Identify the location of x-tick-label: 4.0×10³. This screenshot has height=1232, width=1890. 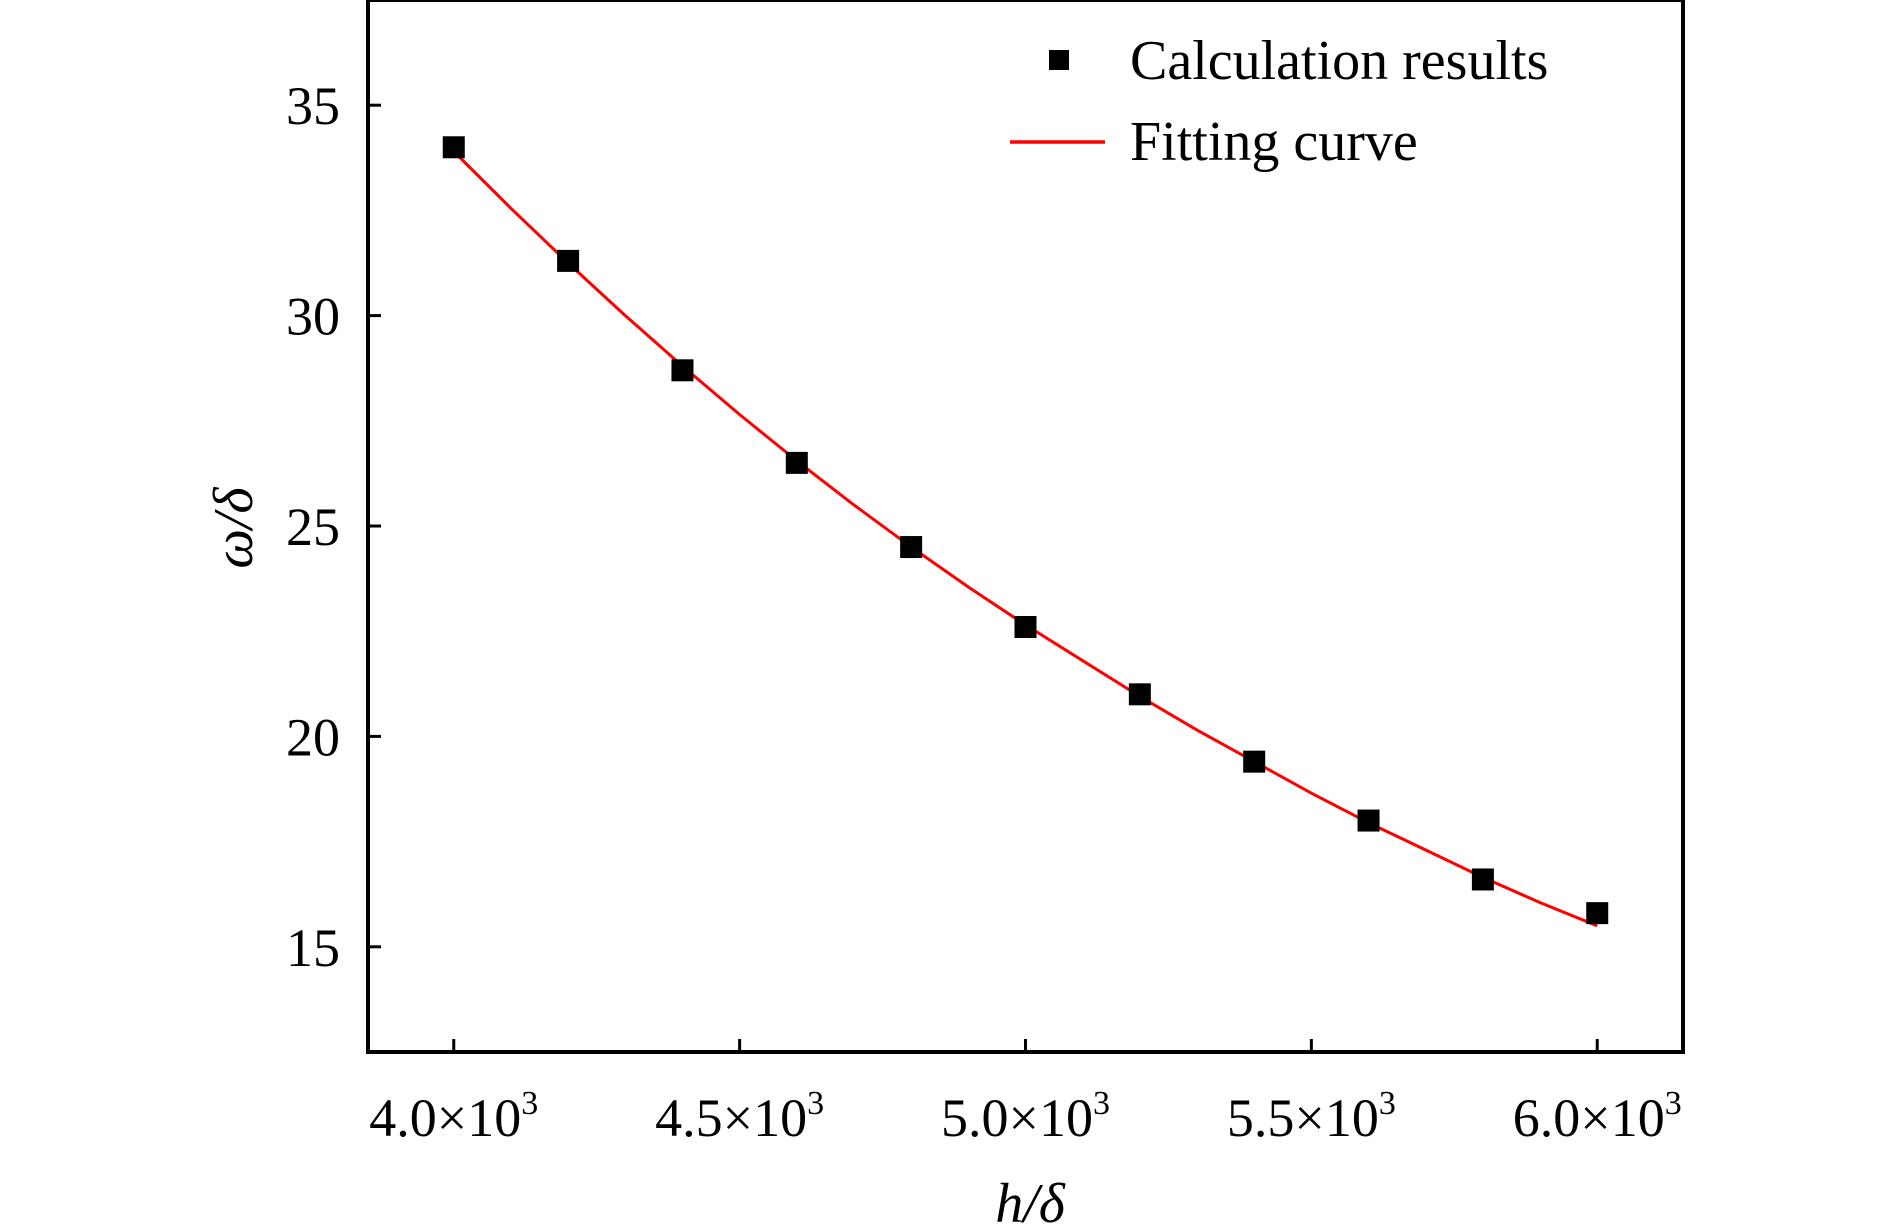
(453, 1116).